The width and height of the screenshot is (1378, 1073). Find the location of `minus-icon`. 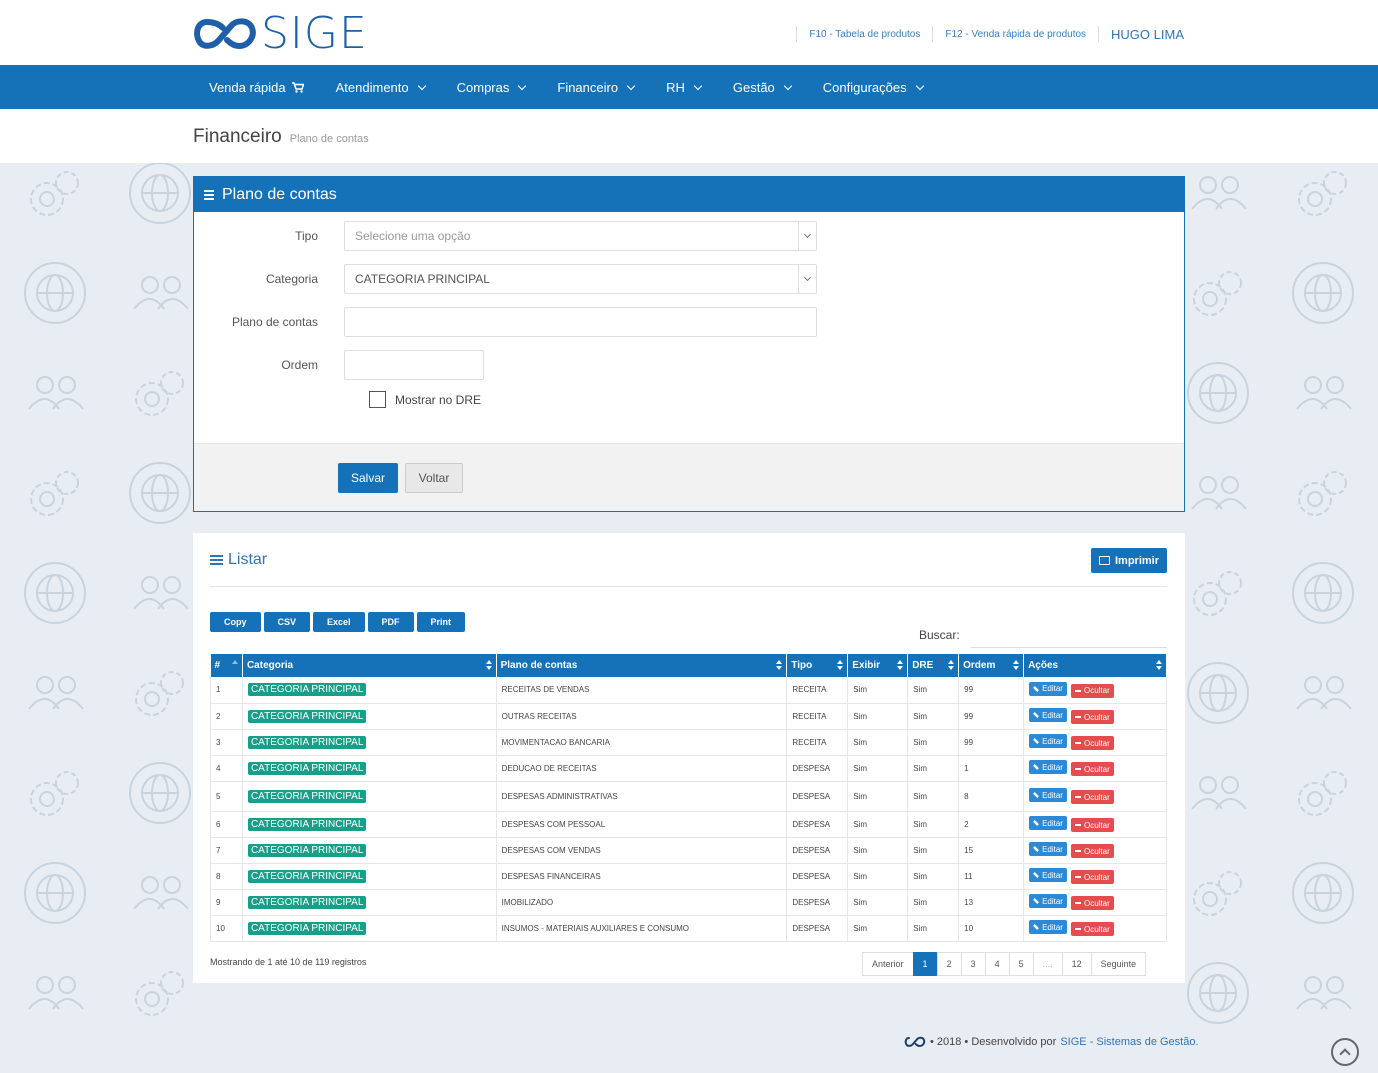

minus-icon is located at coordinates (1077, 825).